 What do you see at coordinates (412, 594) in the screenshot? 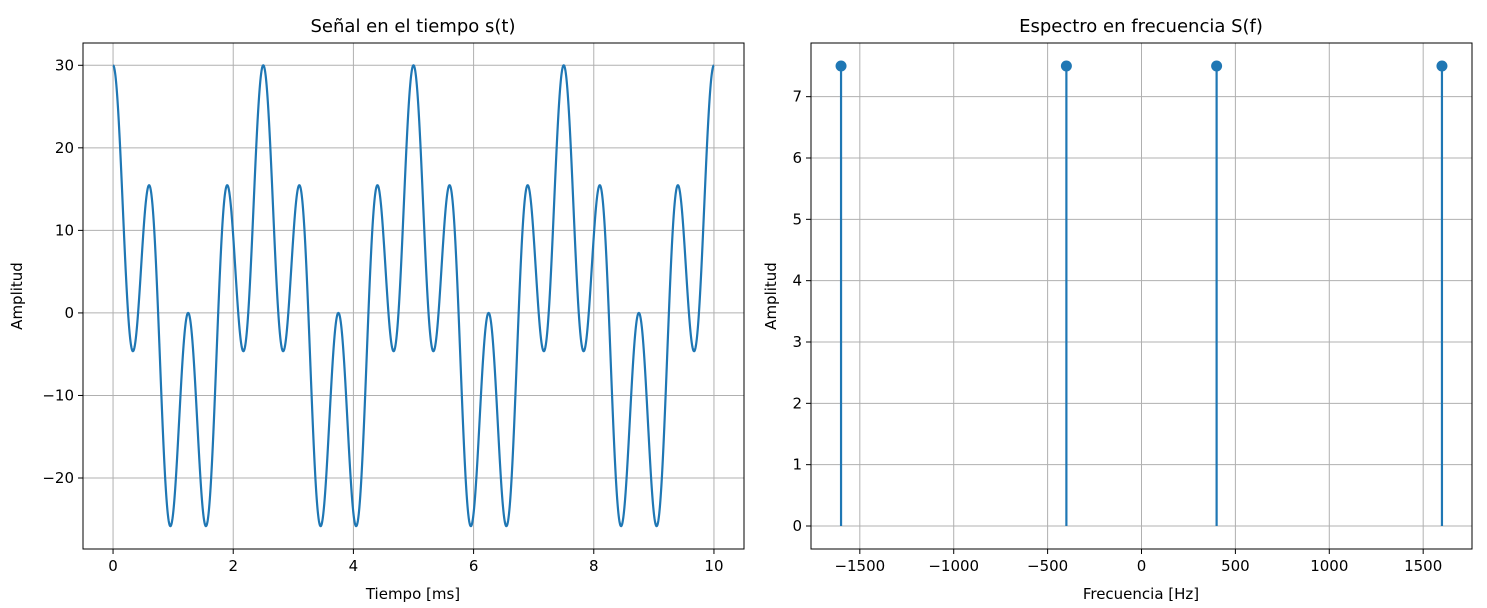
I see `time-plot-xlabel: Tiempo [ms]` at bounding box center [412, 594].